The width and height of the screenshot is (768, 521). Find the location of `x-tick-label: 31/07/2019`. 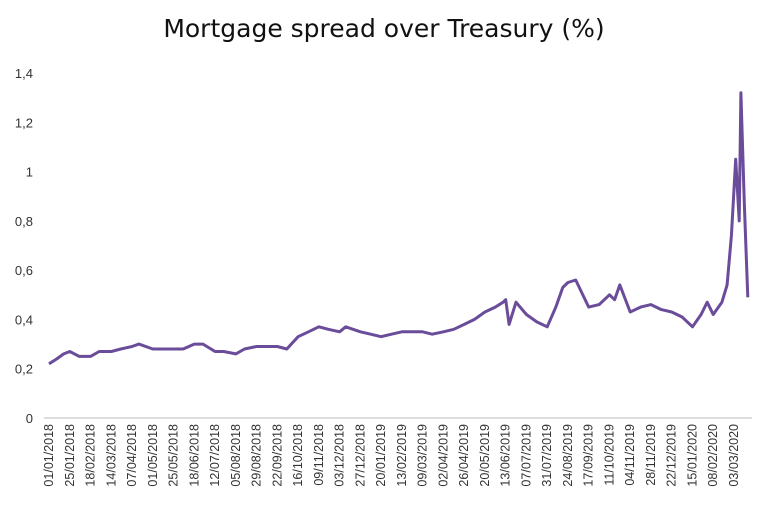

x-tick-label: 31/07/2019 is located at coordinates (547, 455).